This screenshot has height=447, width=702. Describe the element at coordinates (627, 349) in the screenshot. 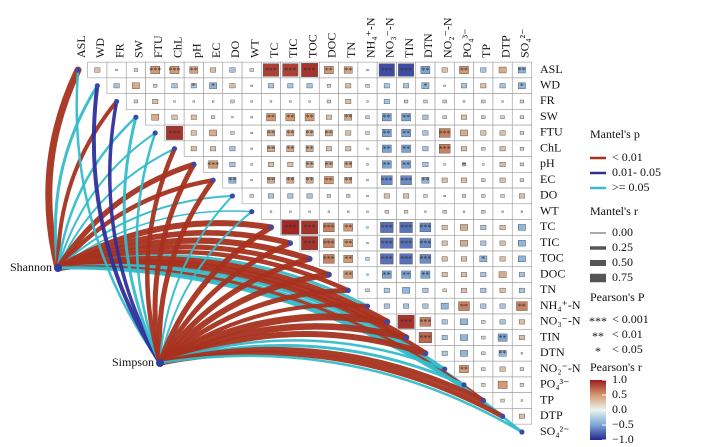

I see `legend-label: < 0.05` at that location.